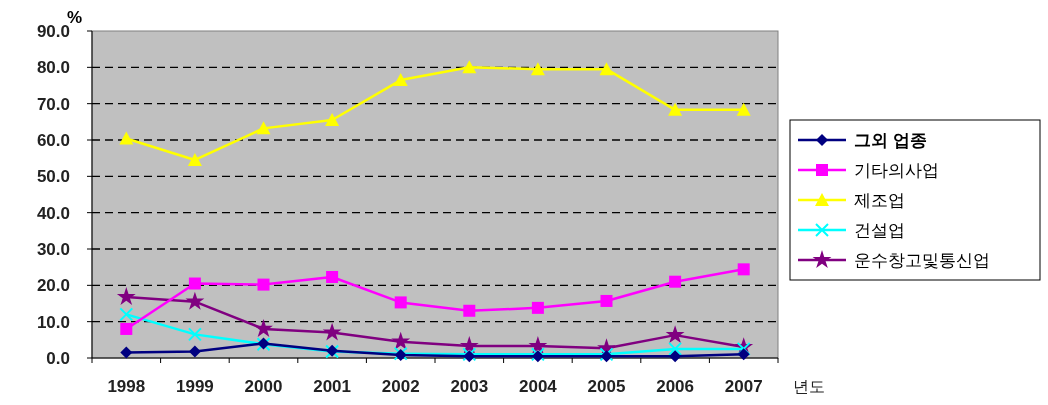 This screenshot has width=1048, height=405. I want to click on y-tick-label: 0.0, so click(58, 358).